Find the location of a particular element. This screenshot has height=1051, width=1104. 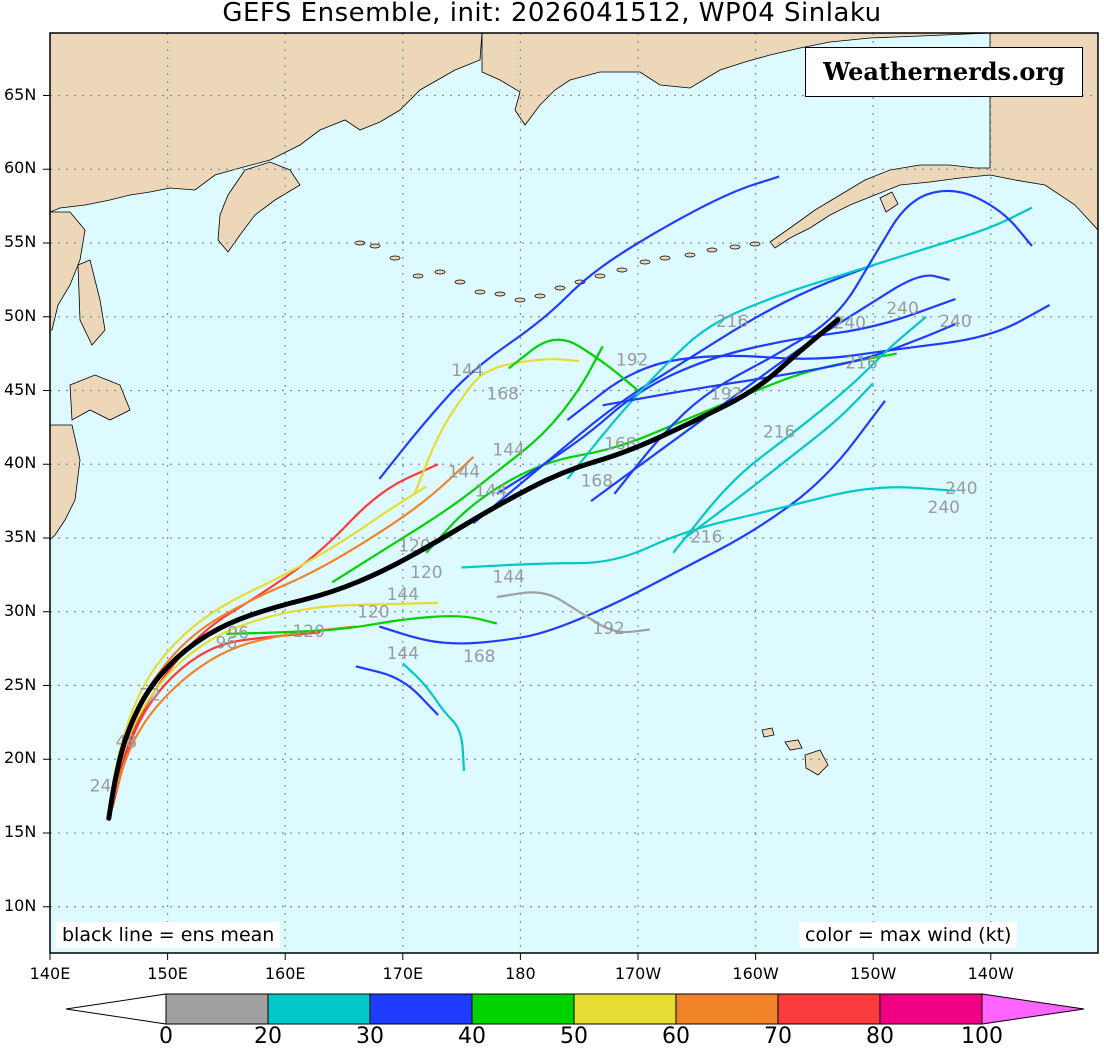

watermark-logo: Weathernerds.org is located at coordinates (944, 72).